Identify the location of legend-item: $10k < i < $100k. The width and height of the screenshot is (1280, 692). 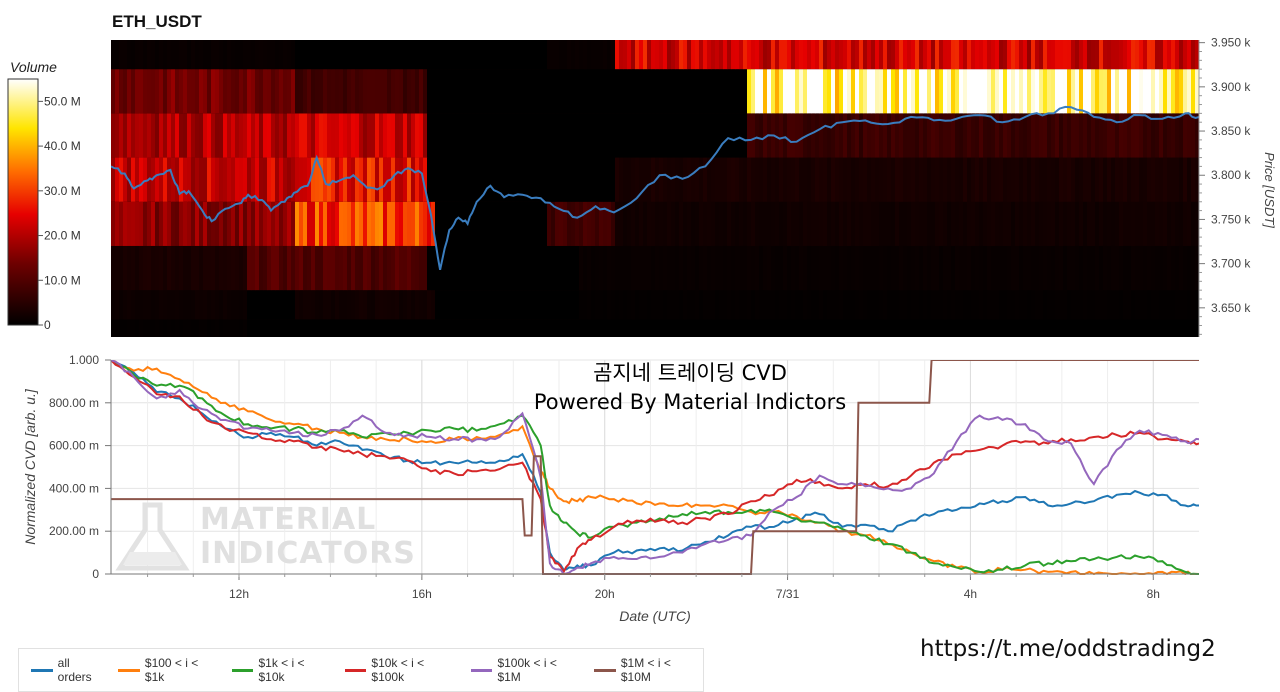
(401, 670).